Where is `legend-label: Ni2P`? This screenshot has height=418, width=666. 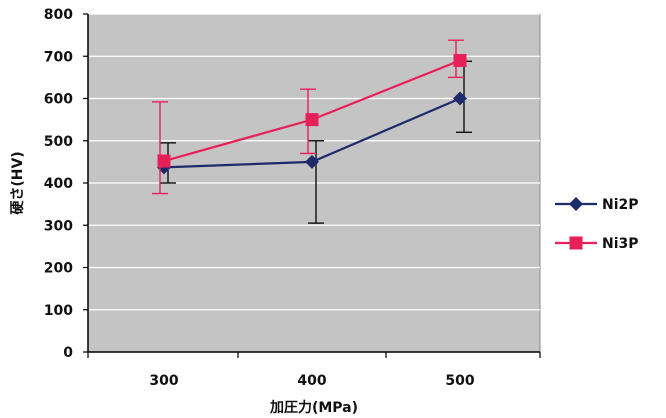
legend-label: Ni2P is located at coordinates (620, 205).